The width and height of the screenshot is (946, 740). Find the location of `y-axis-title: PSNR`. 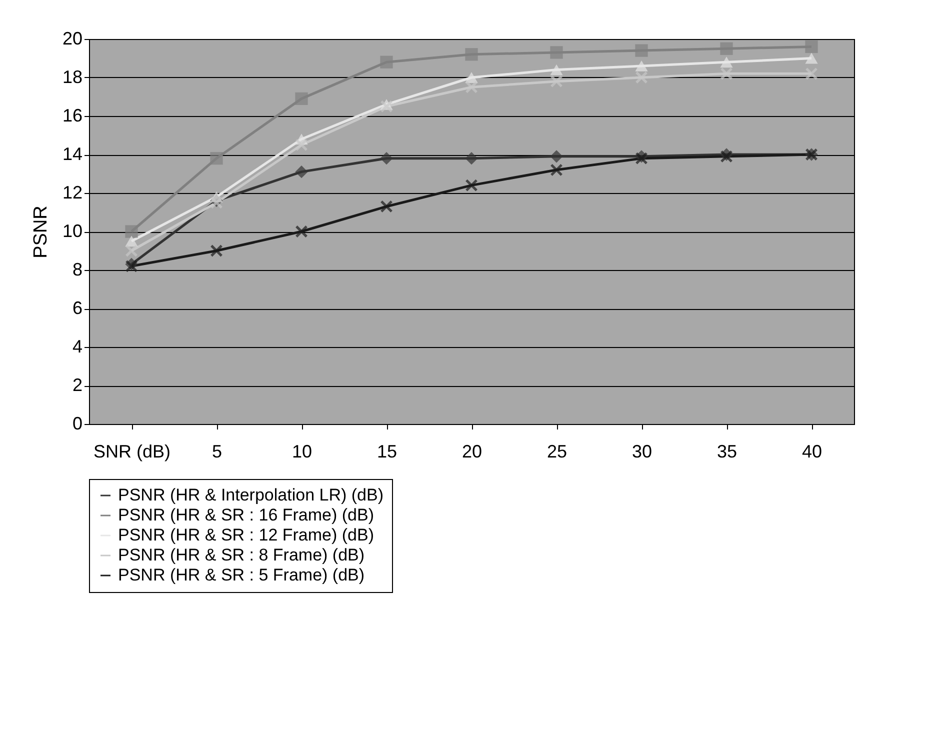

y-axis-title: PSNR is located at coordinates (41, 232).